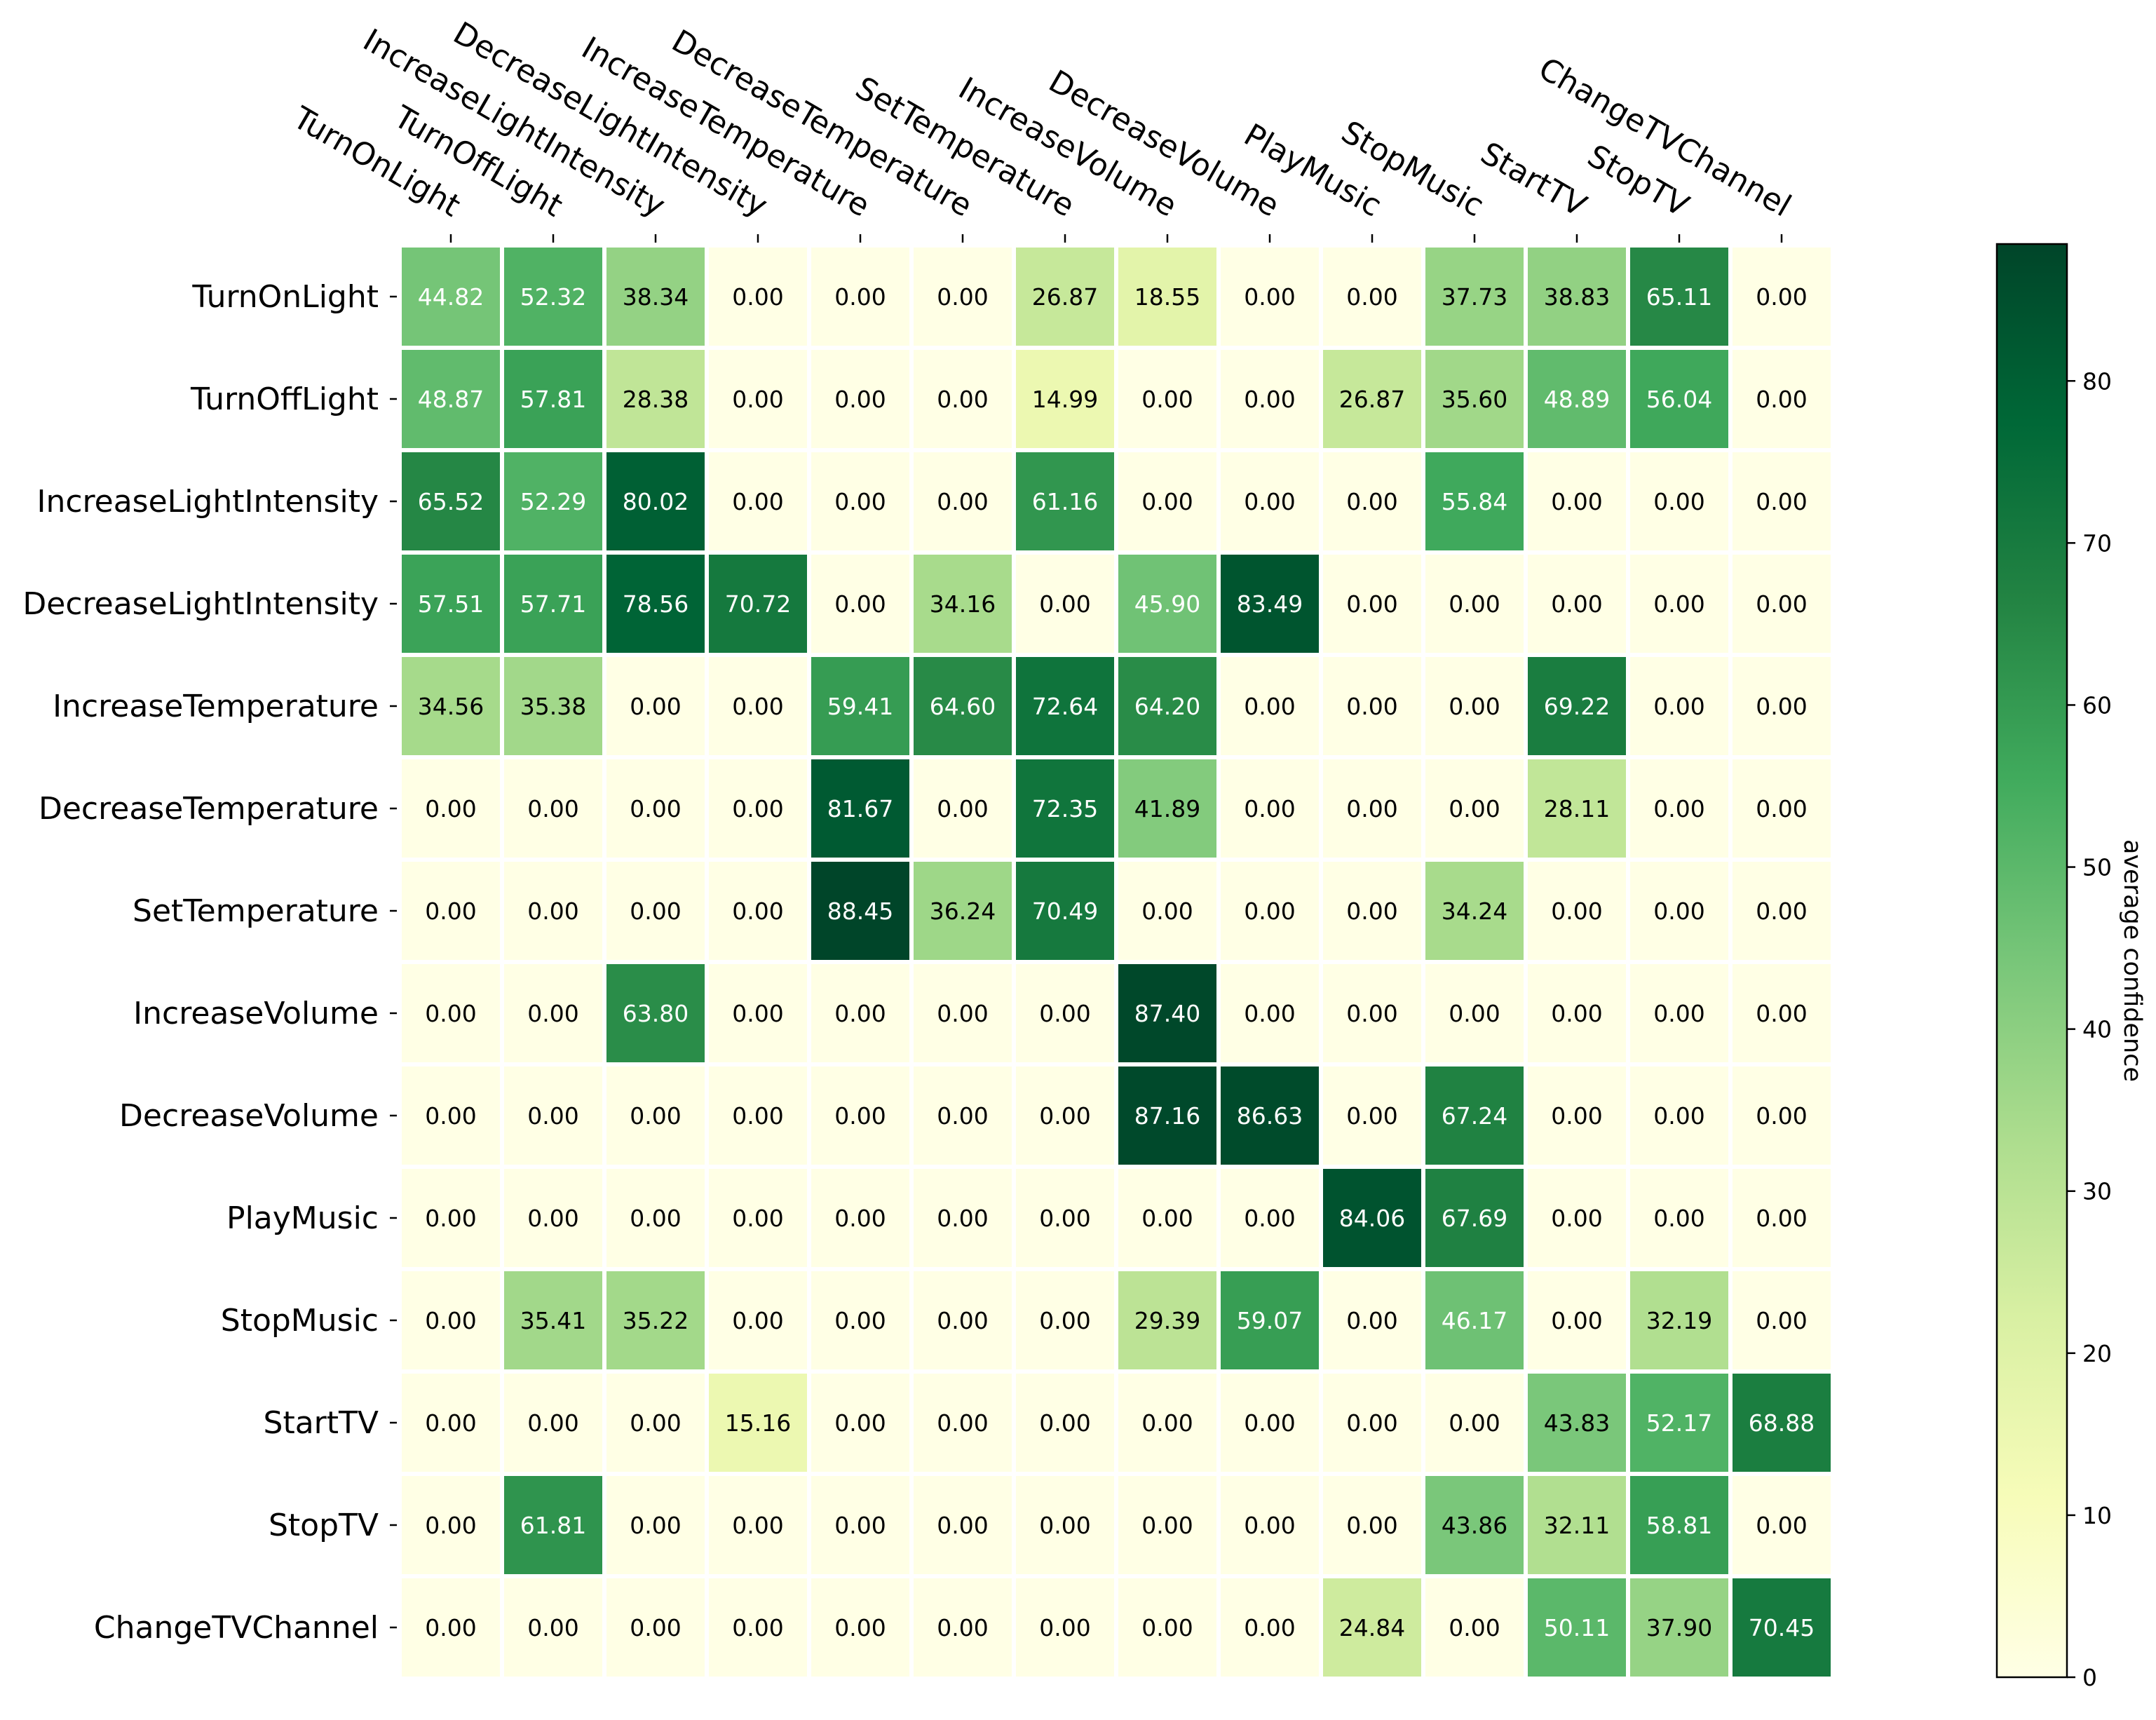 Image resolution: width=2156 pixels, height=1720 pixels. What do you see at coordinates (1474, 1218) in the screenshot?
I see `cell-value-label: 67.69` at bounding box center [1474, 1218].